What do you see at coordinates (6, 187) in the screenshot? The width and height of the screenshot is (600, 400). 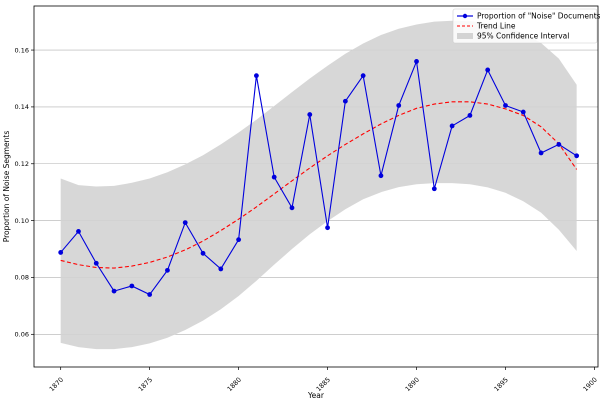 I see `y-axis-label: Proportion of Noise Segments` at bounding box center [6, 187].